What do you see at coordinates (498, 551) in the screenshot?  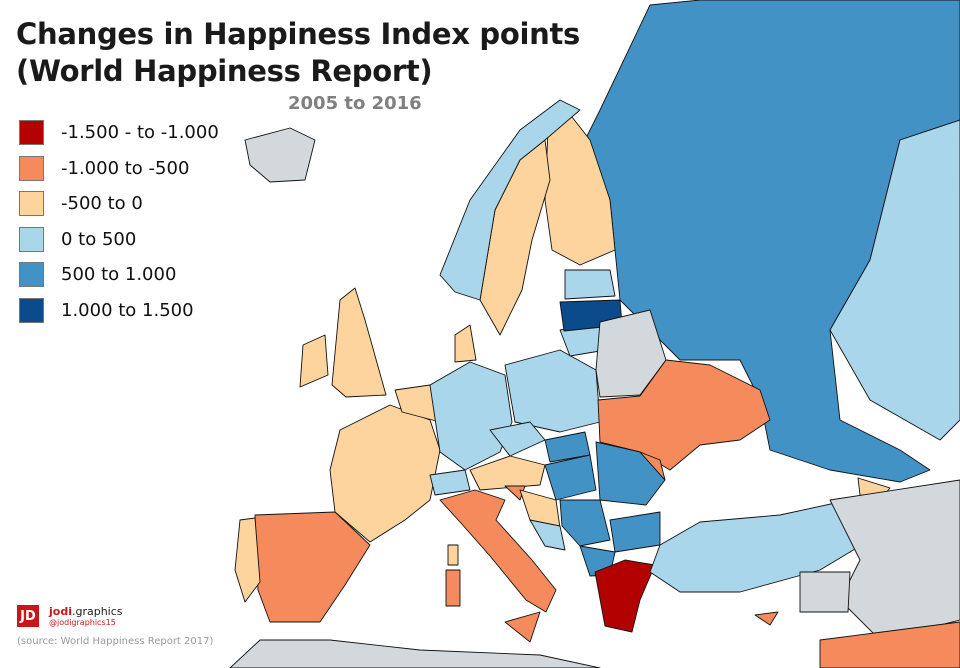 I see `region-italy` at bounding box center [498, 551].